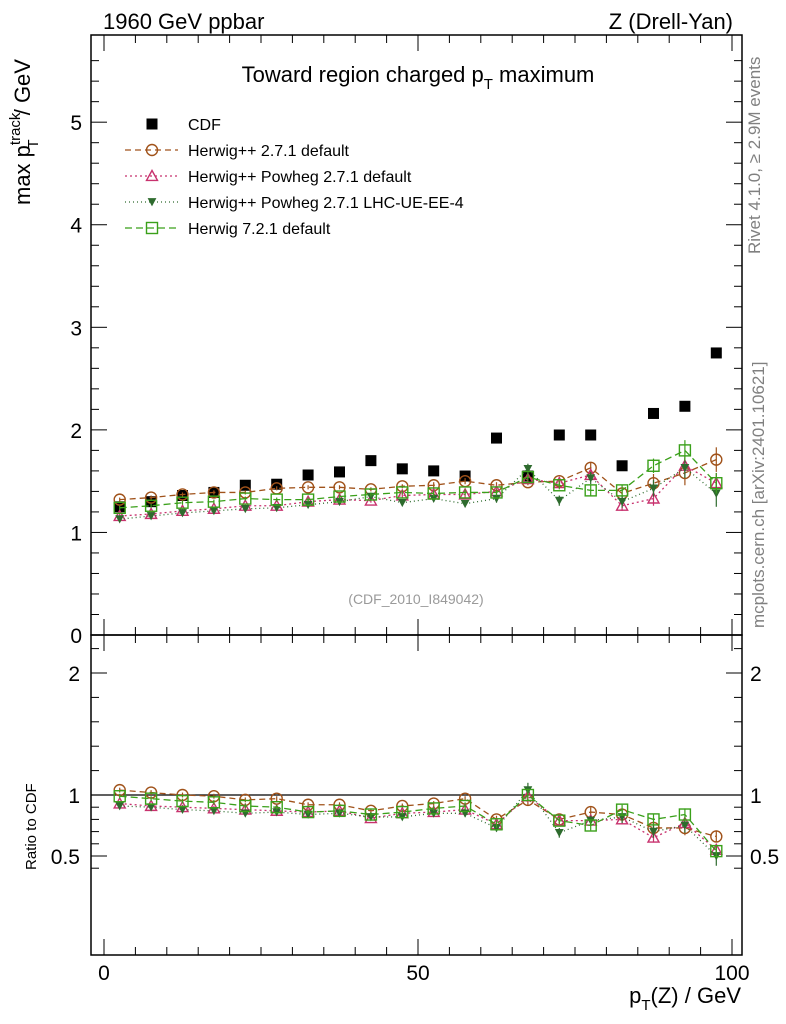 This screenshot has width=786, height=1024. I want to click on ratio-y-tick-label-left: 1, so click(74, 796).